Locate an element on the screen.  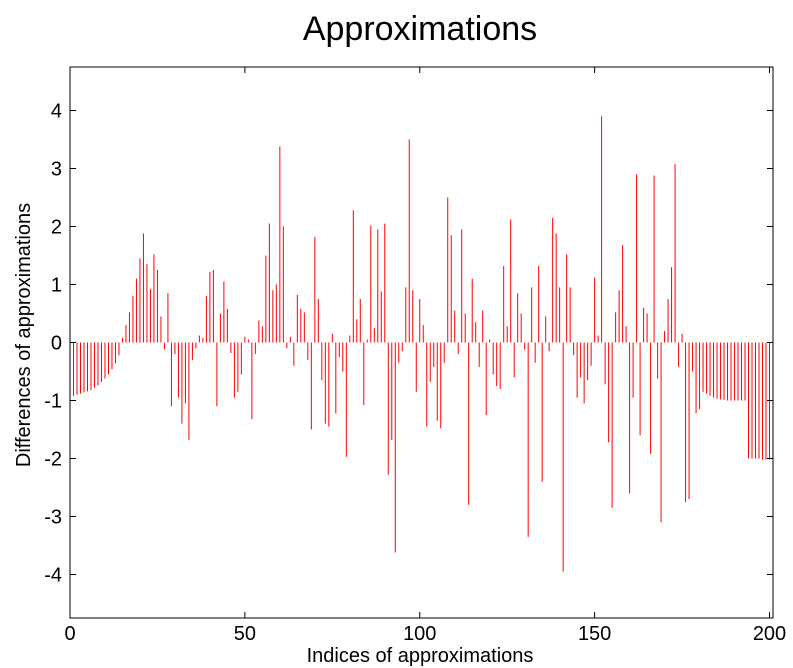
x-axis-label: Indices of approximations is located at coordinates (420, 656).